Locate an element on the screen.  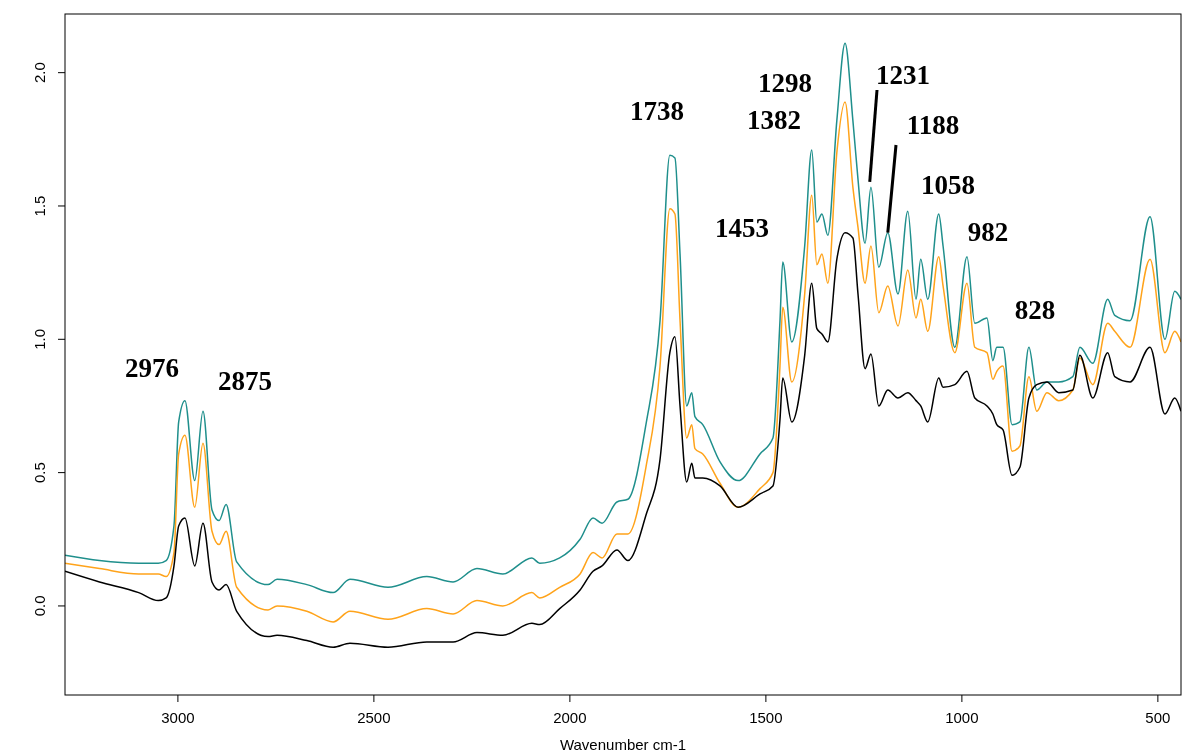
y-tick-label: 0.5 is located at coordinates (39, 473).